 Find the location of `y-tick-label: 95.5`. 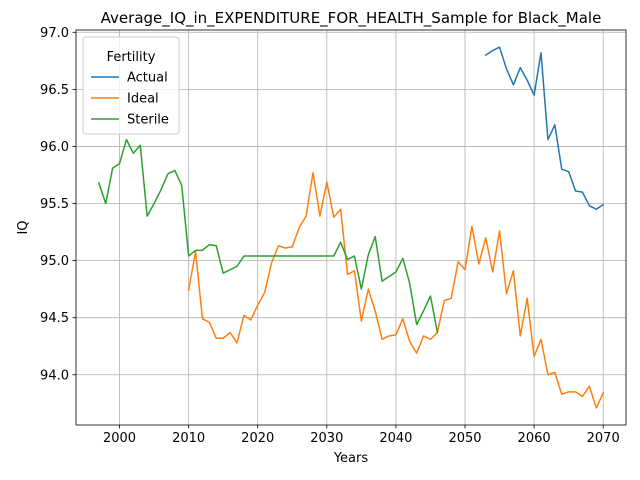

y-tick-label: 95.5 is located at coordinates (54, 204).